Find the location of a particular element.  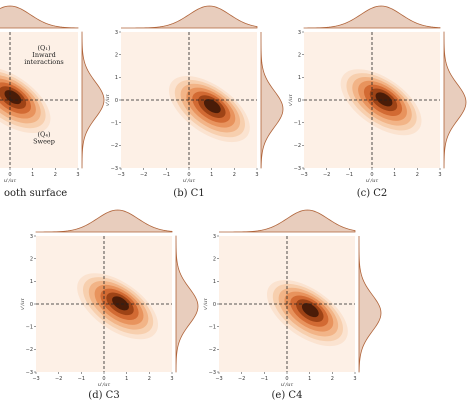

panel-caption: (c) C2 is located at coordinates (372, 193).